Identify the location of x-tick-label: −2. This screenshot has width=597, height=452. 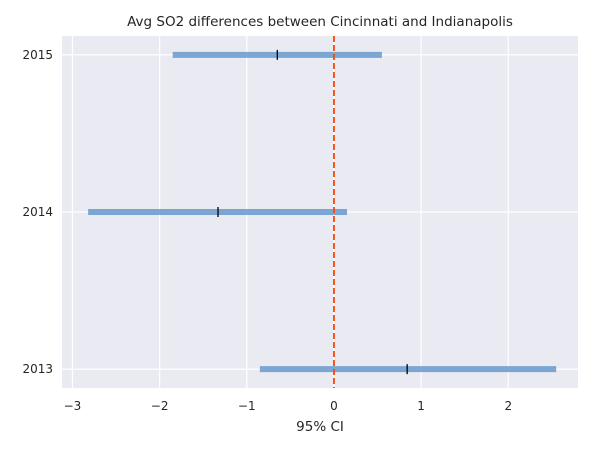
(160, 406).